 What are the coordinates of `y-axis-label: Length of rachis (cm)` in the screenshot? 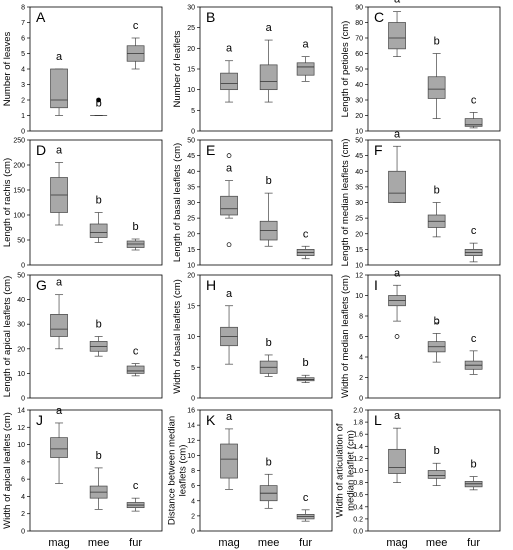 It's located at (7, 202).